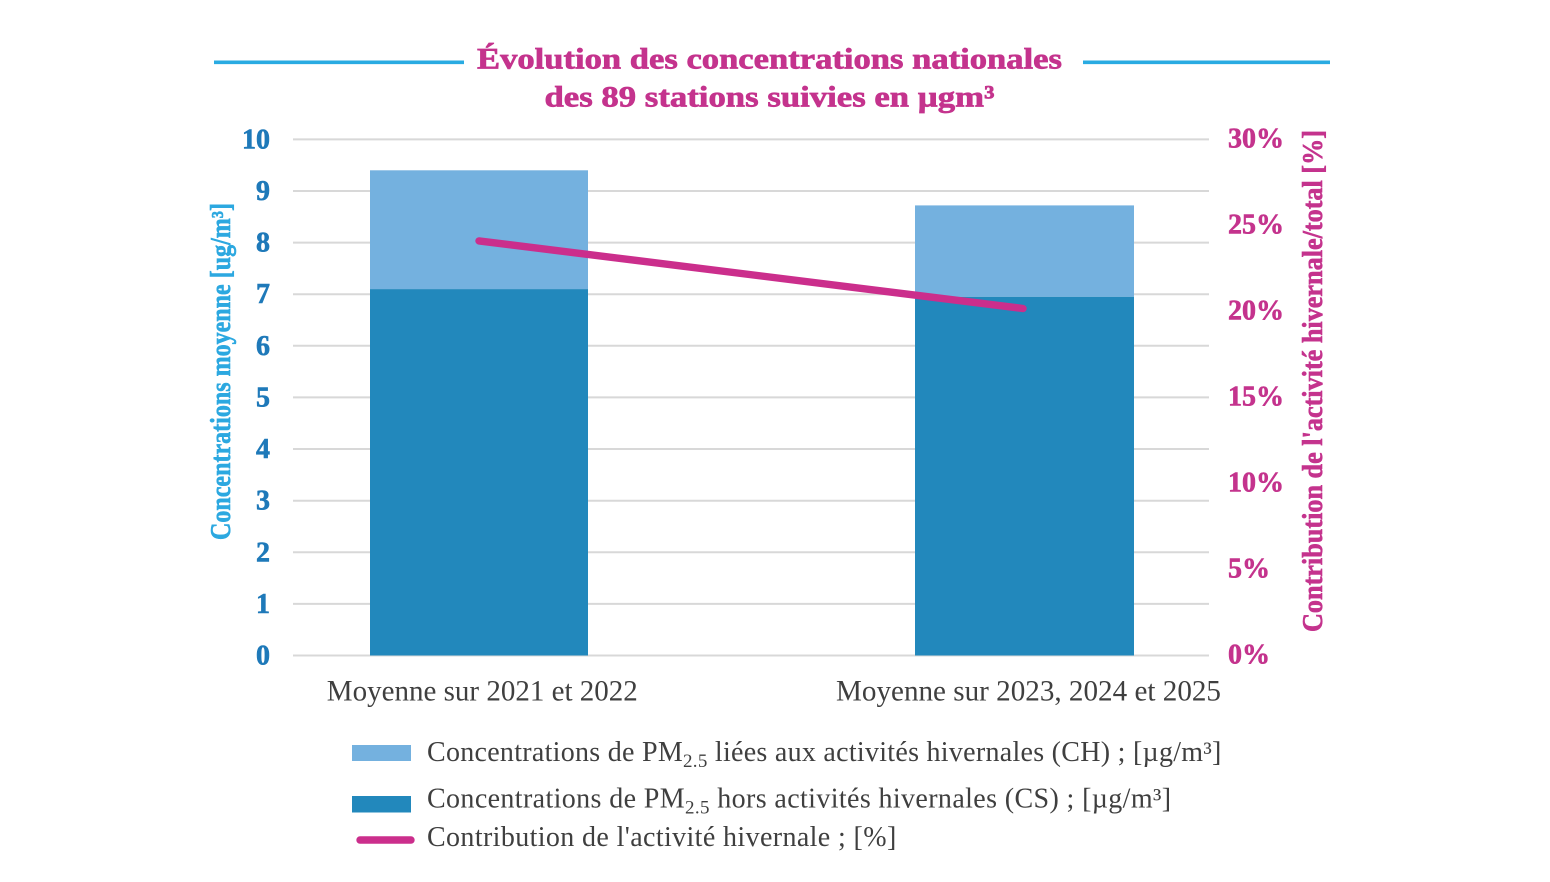 The height and width of the screenshot is (882, 1550). What do you see at coordinates (1256, 224) in the screenshot?
I see `svg-text: 25%` at bounding box center [1256, 224].